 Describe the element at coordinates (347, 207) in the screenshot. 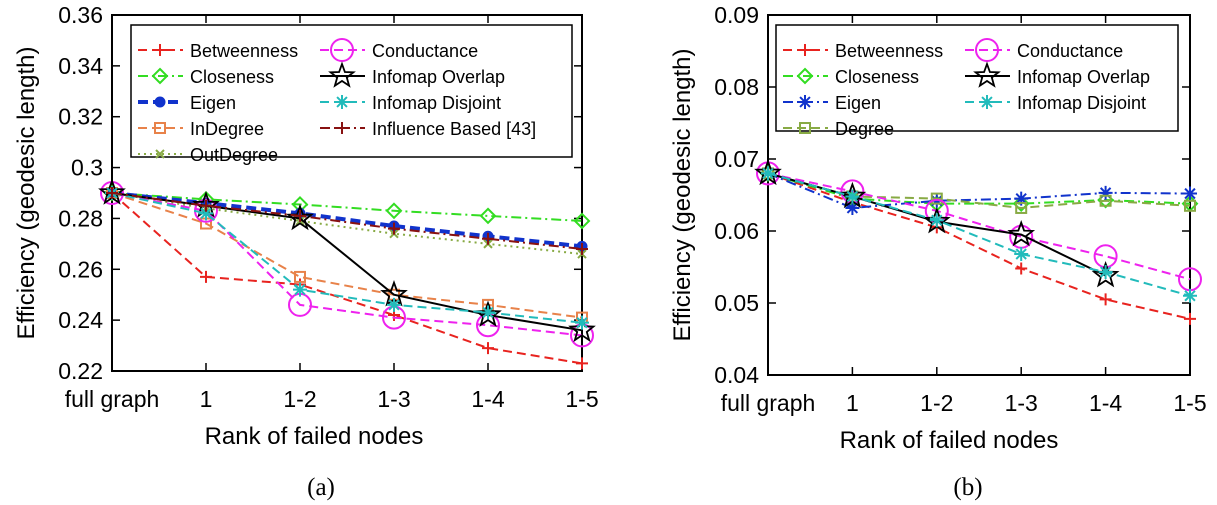

I see `series-closeness` at that location.